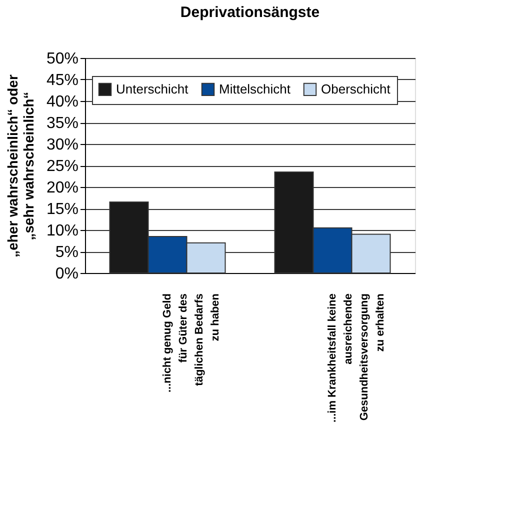  Describe the element at coordinates (62, 80) in the screenshot. I see `y-tick-label: 45%` at that location.